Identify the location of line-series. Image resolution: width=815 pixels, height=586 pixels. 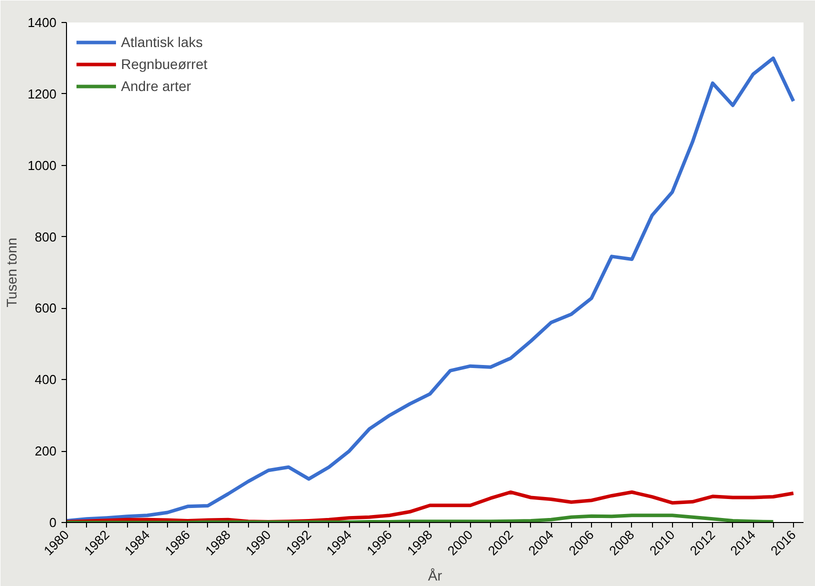
(420, 518).